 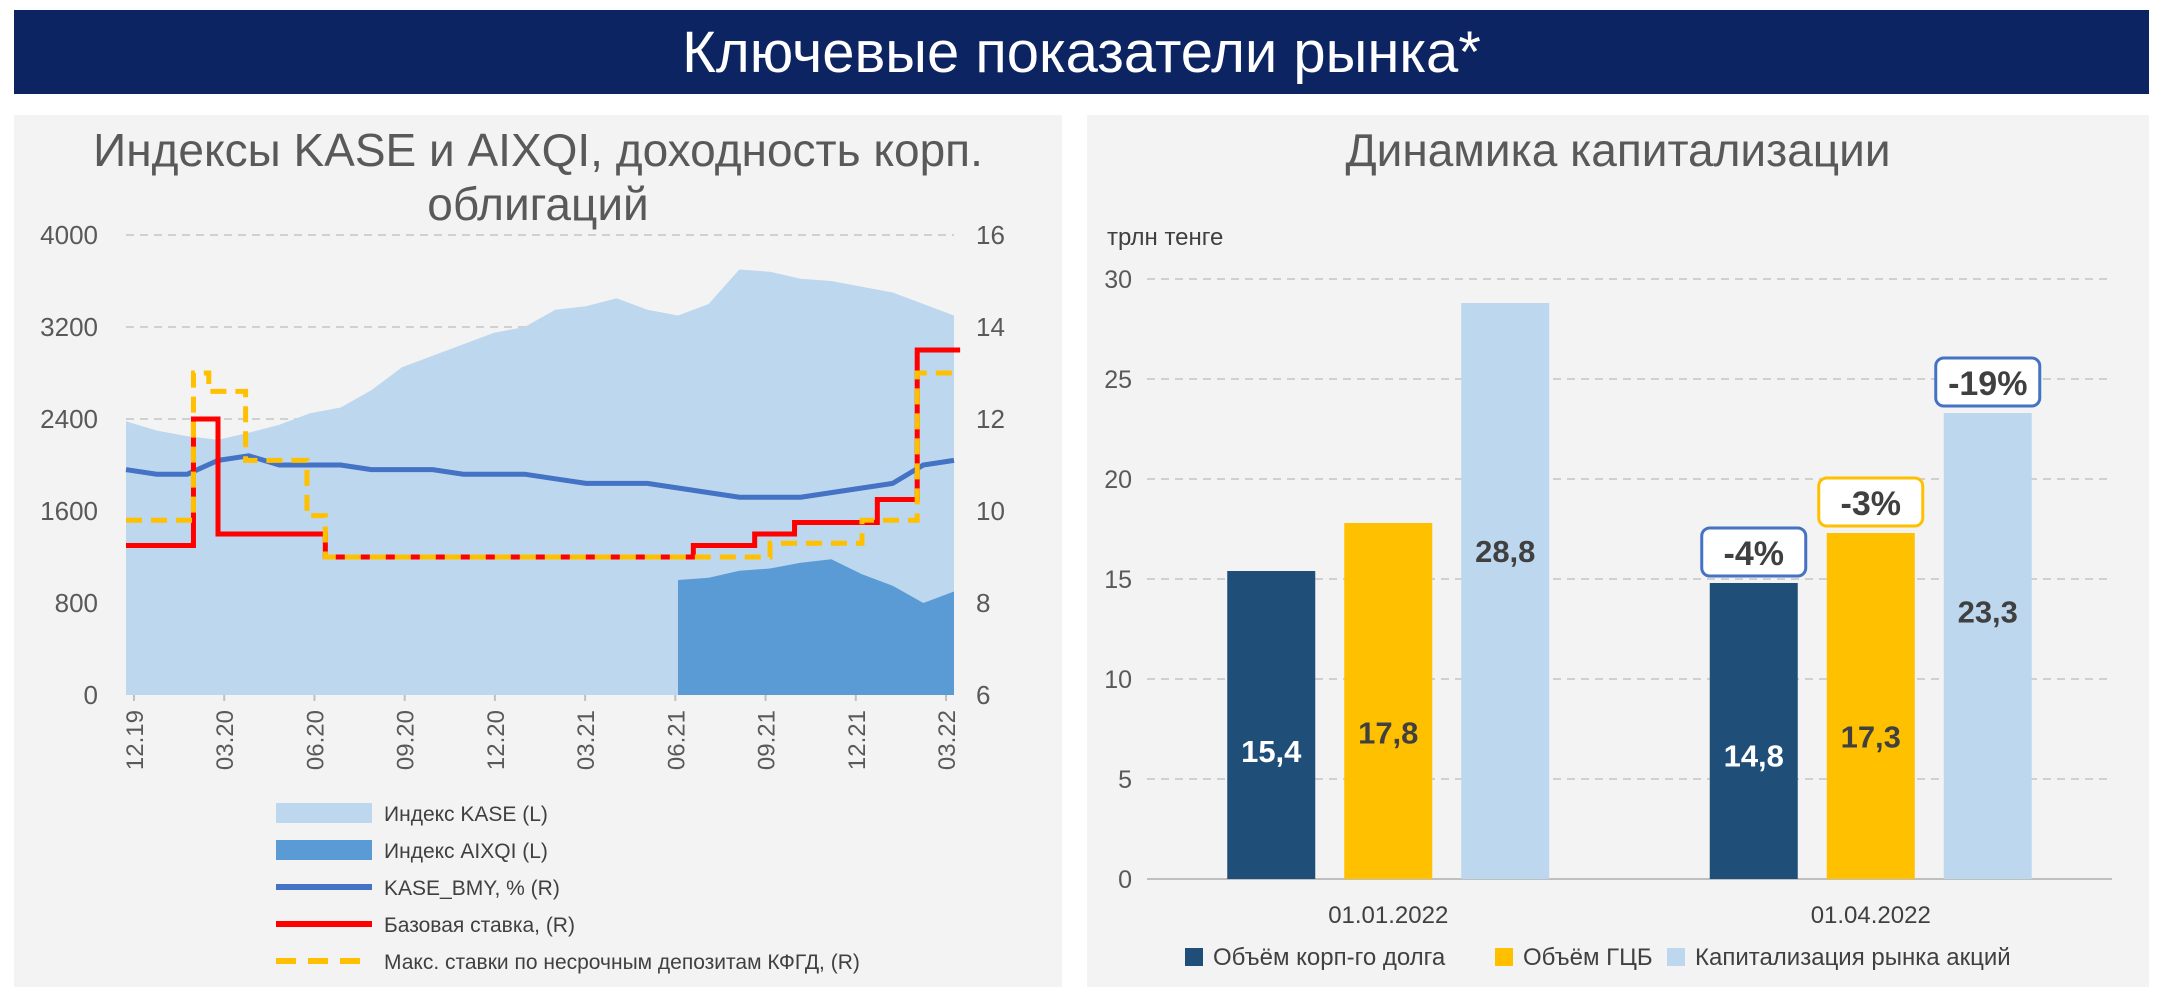 I want to click on page-header: Ключевые показатели рынка*, so click(x=1081, y=52).